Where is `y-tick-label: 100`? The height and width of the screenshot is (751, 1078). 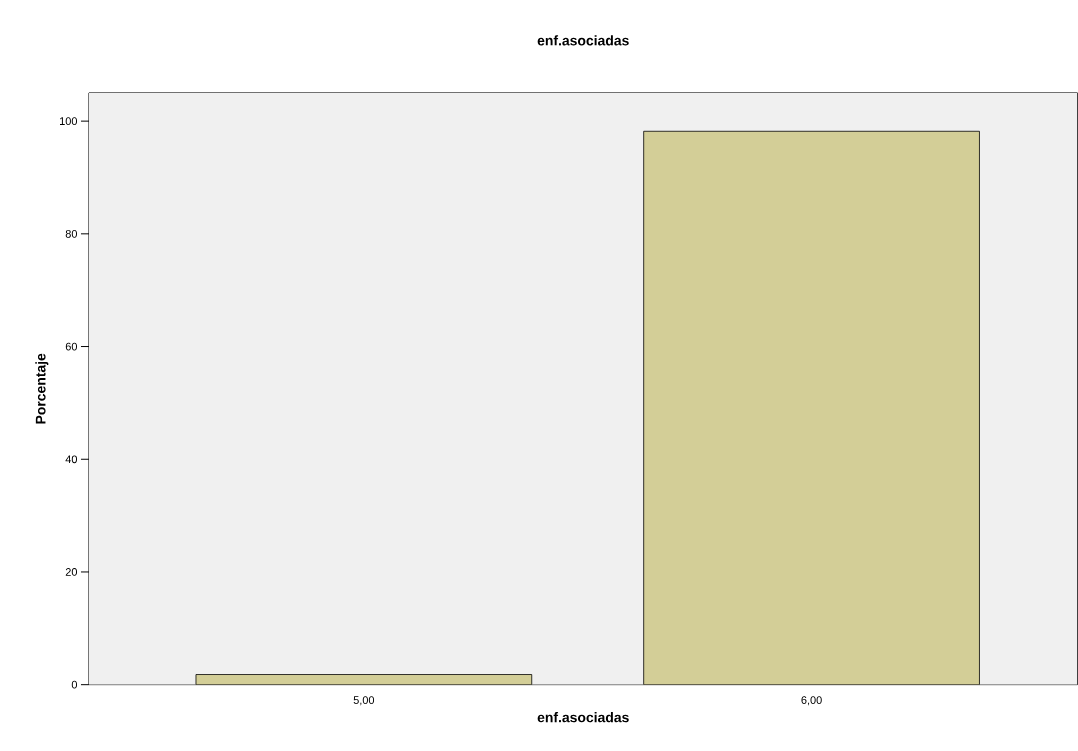 y-tick-label: 100 is located at coordinates (69, 121).